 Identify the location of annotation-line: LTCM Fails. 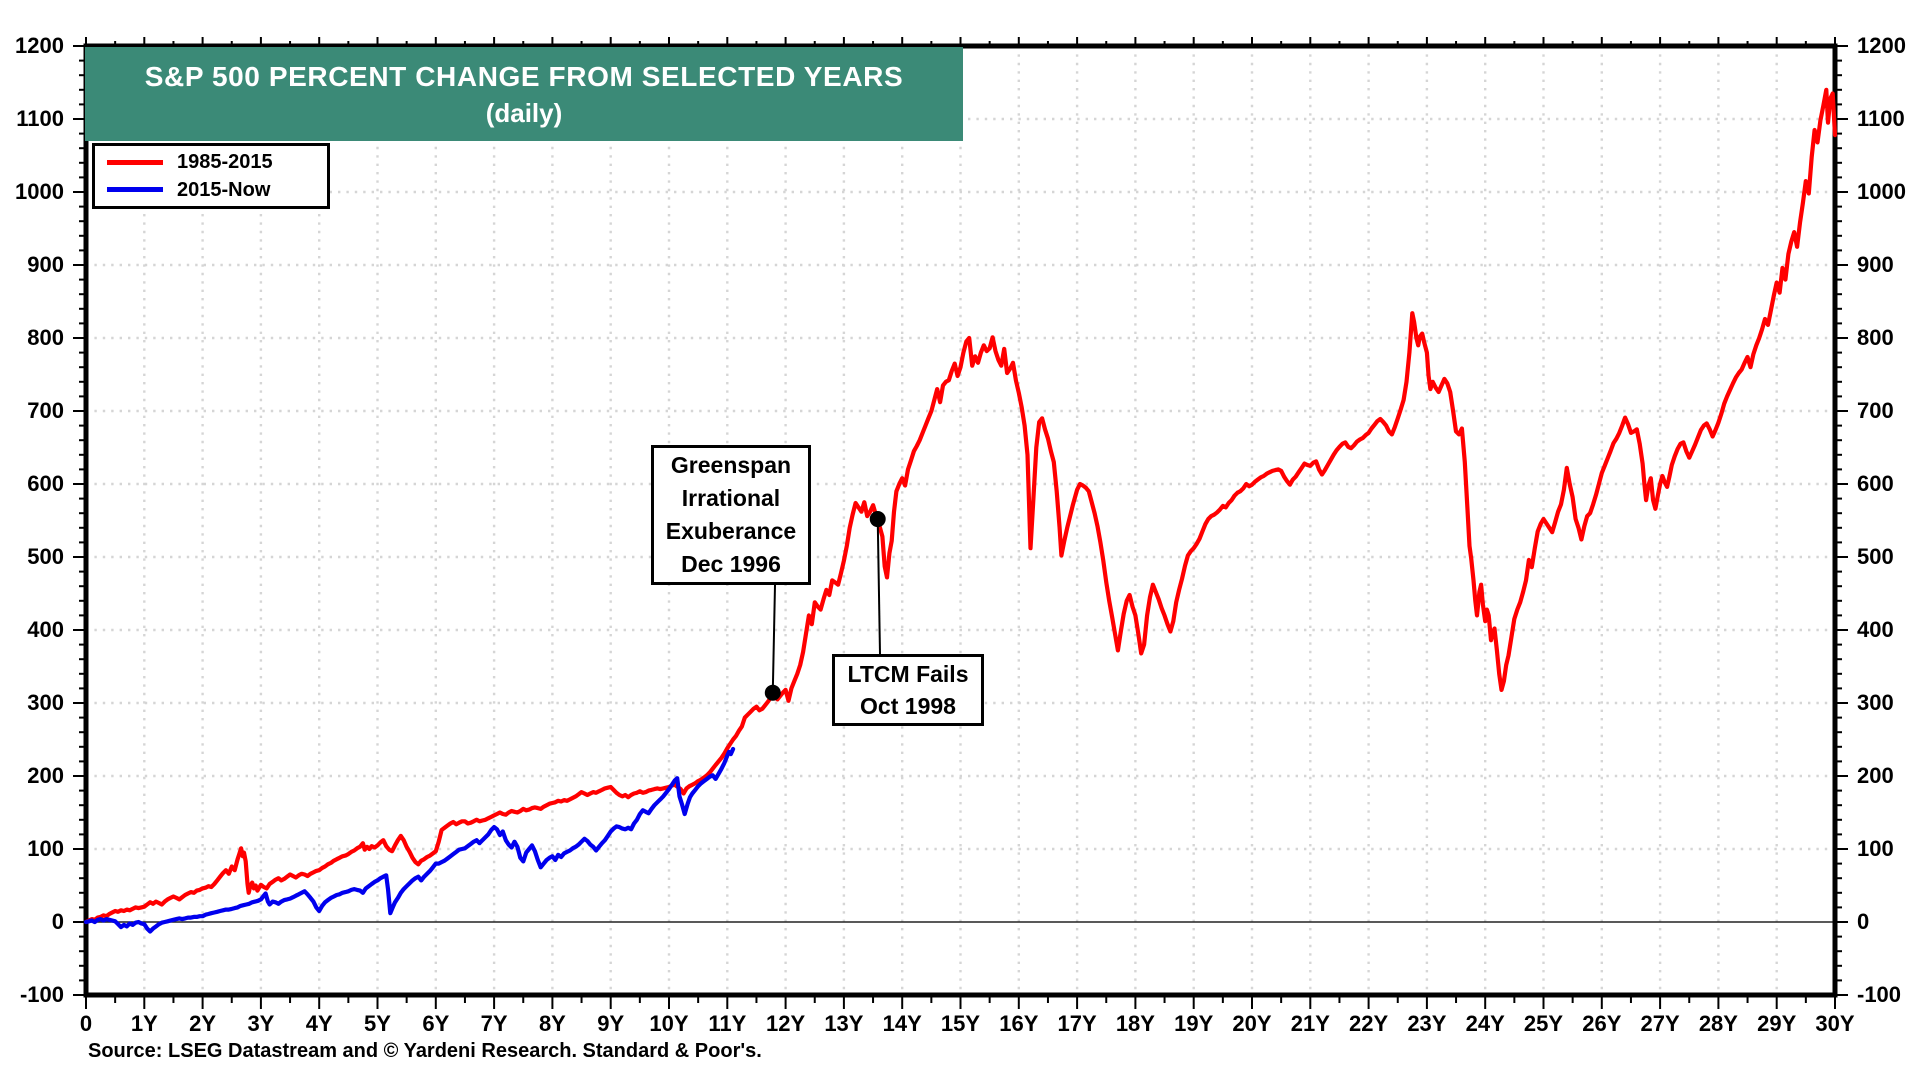
(908, 674).